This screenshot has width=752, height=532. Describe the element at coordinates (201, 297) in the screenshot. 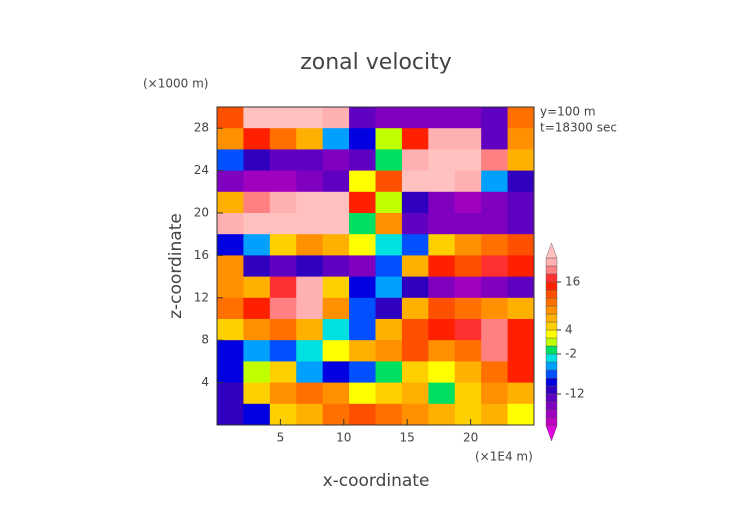

I see `y-tick-label: 12` at that location.